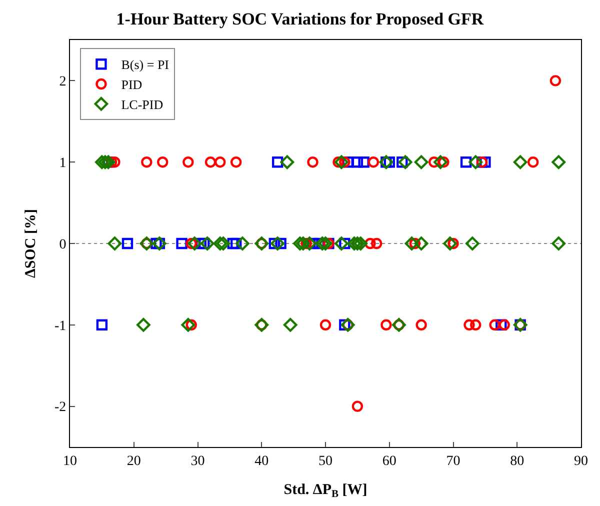  I want to click on y-tick-label: 1, so click(62, 163).